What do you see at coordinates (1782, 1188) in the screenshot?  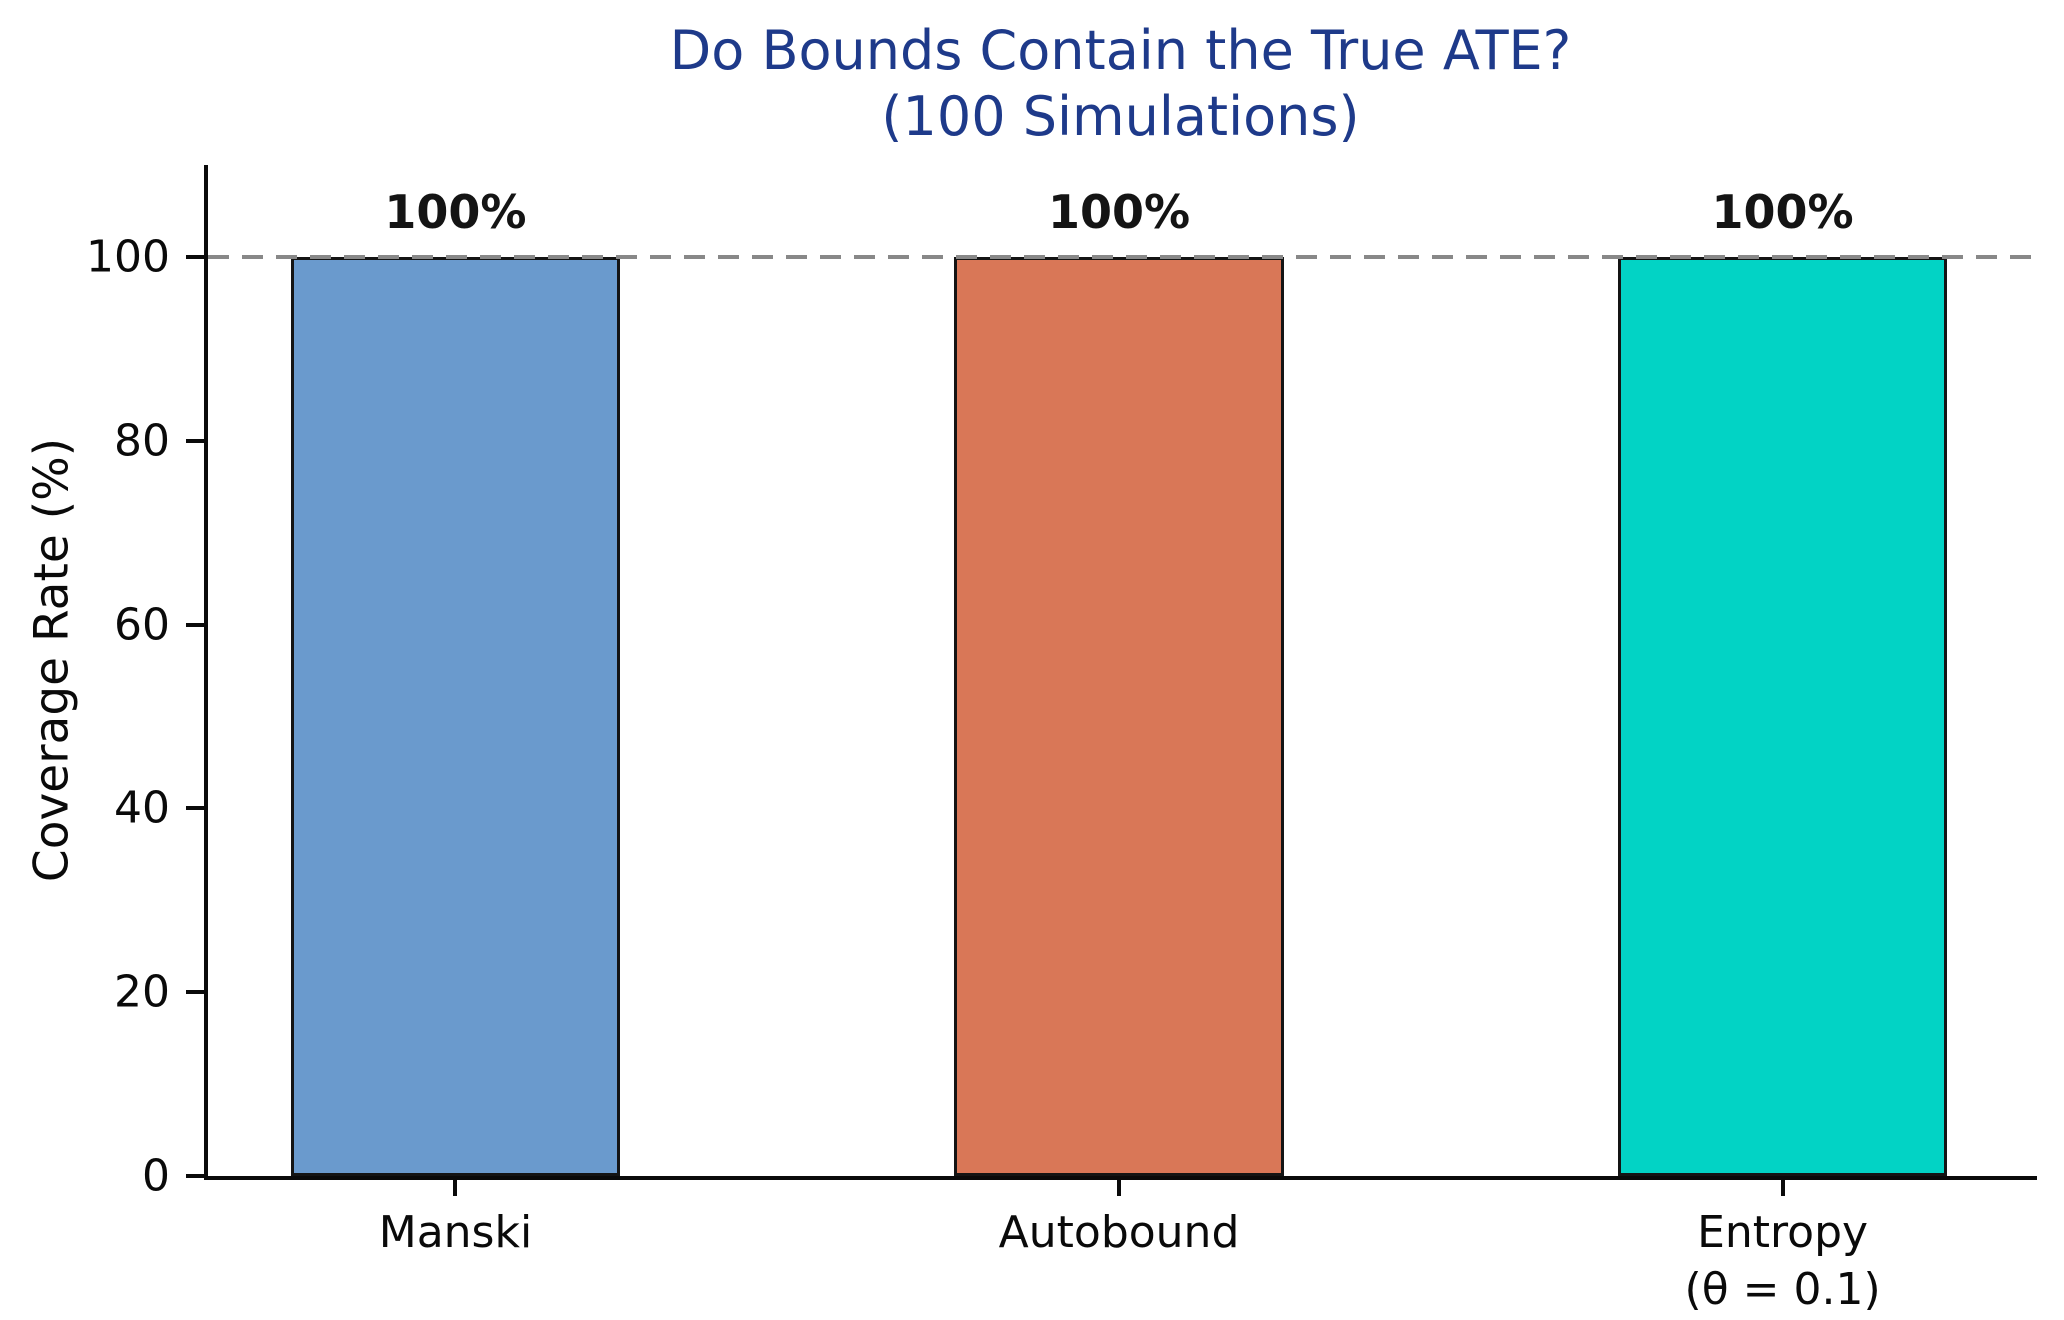 I see `x-tick-mark-entropy` at bounding box center [1782, 1188].